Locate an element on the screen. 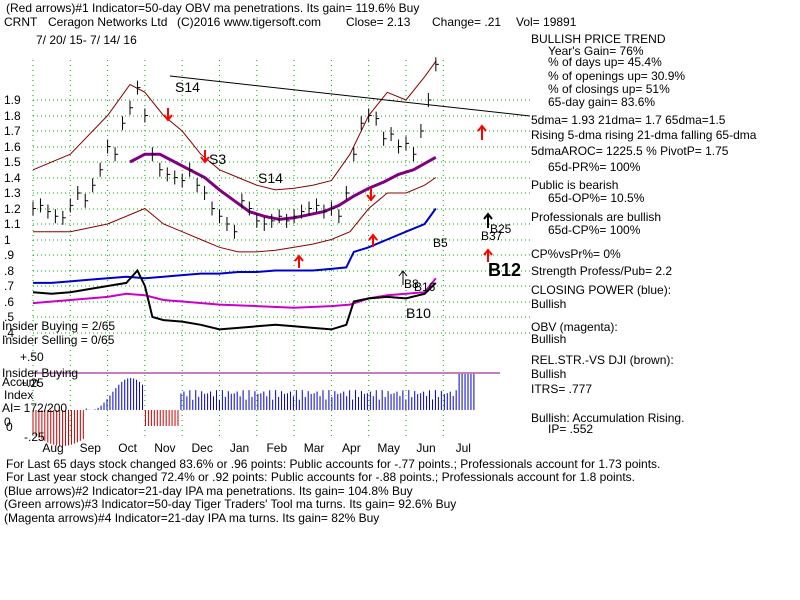  right-panel-line: Strength Profess/Pub= 2.2 is located at coordinates (601, 271).